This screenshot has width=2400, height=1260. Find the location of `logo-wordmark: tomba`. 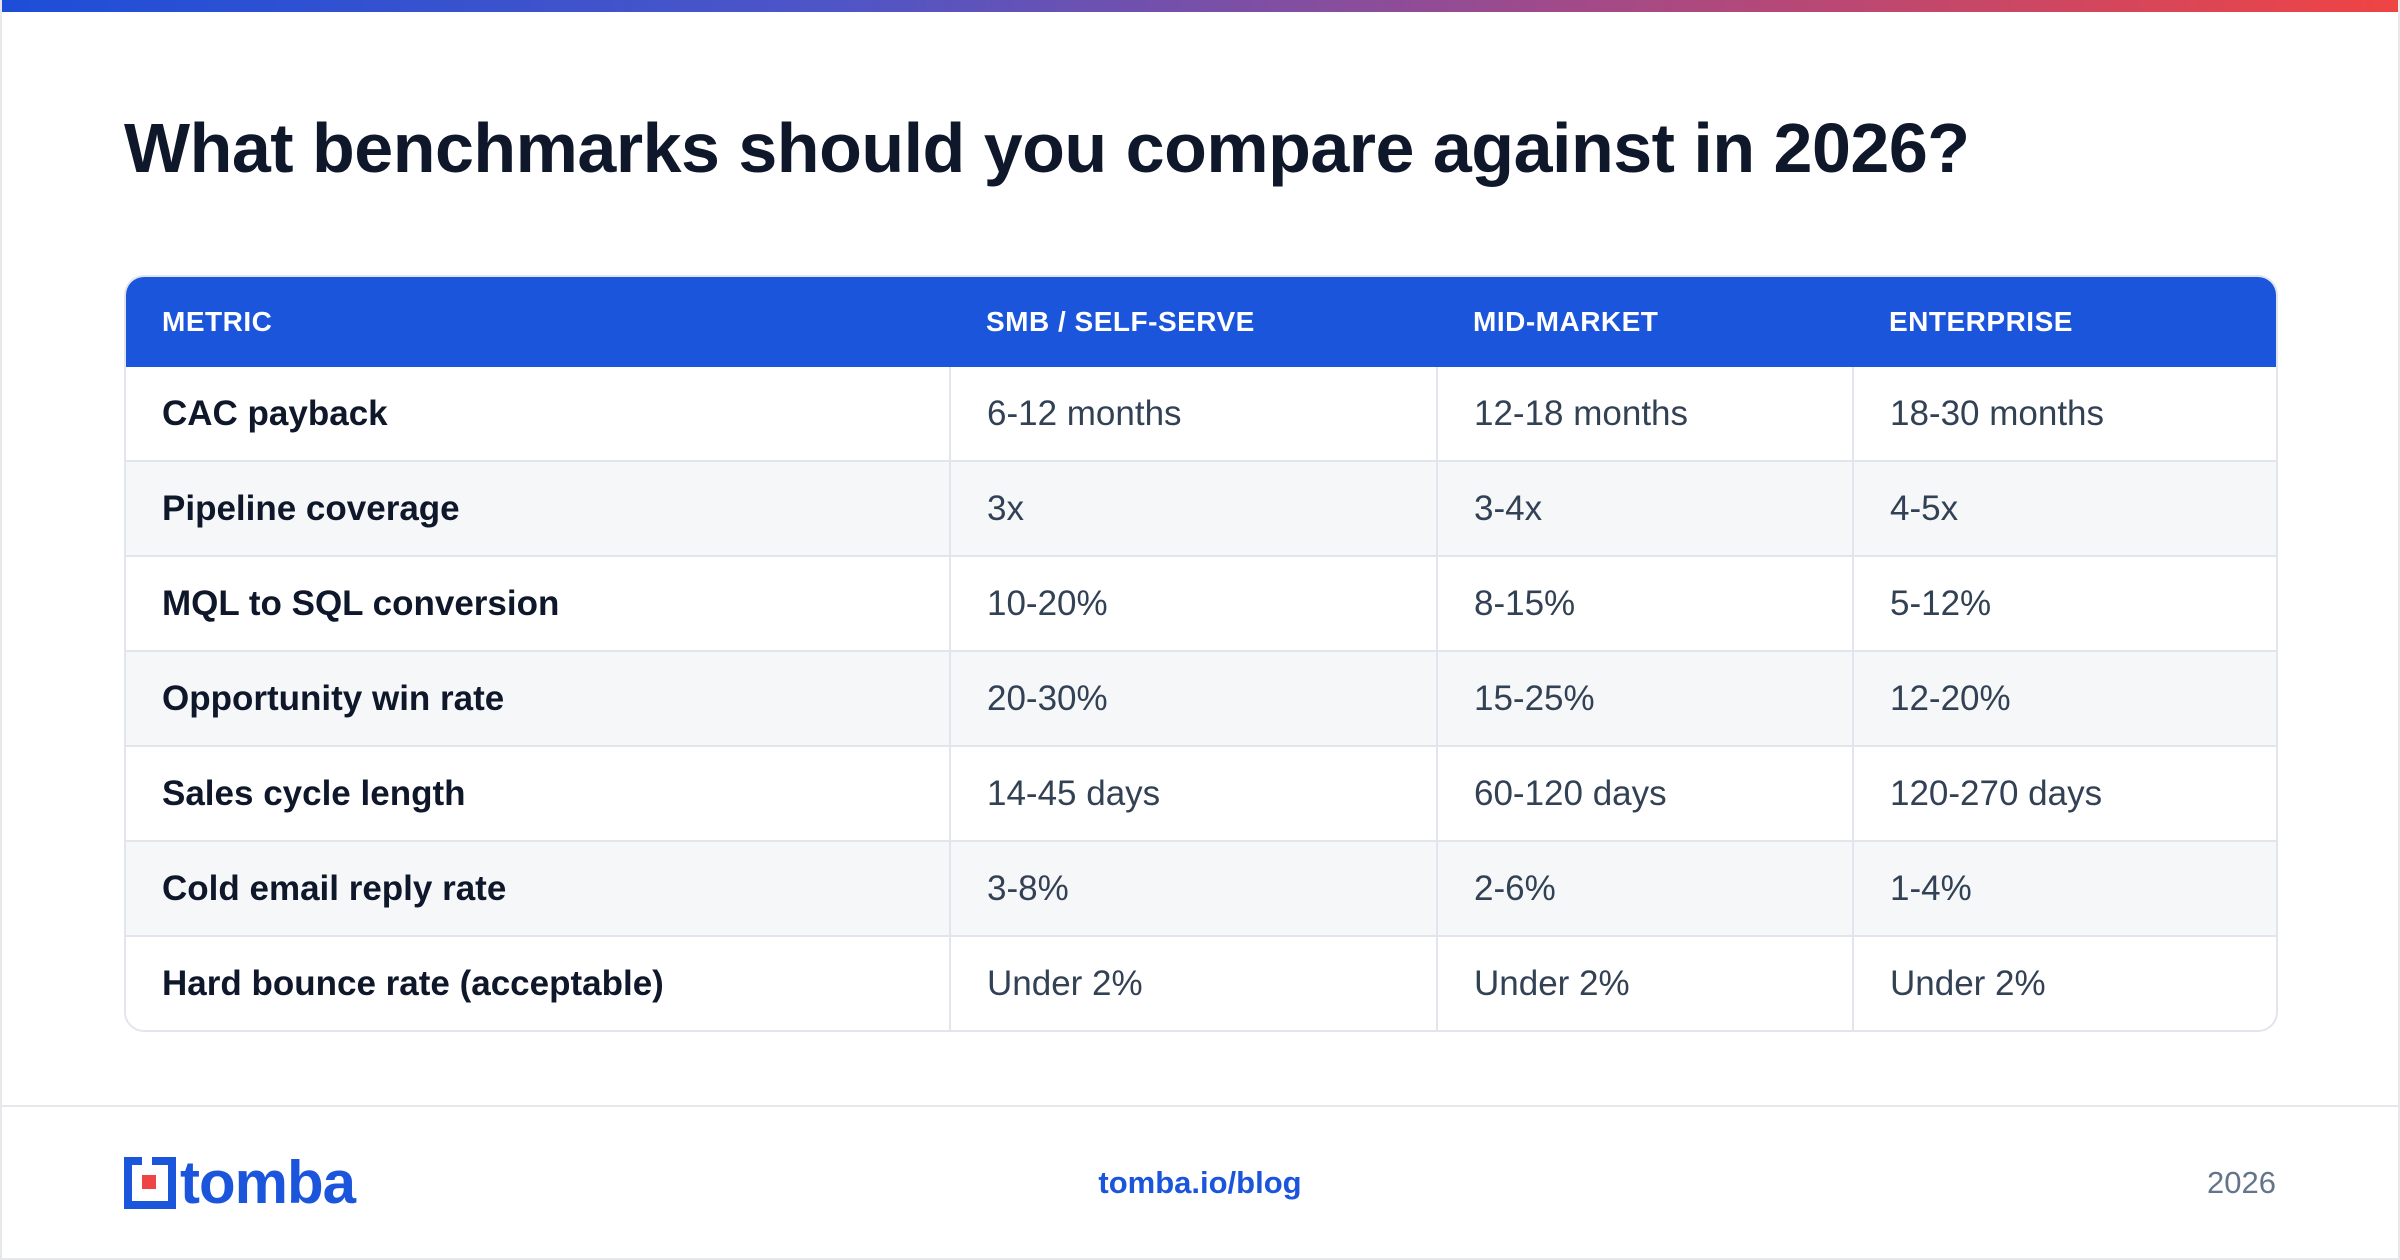

logo-wordmark: tomba is located at coordinates (268, 1182).